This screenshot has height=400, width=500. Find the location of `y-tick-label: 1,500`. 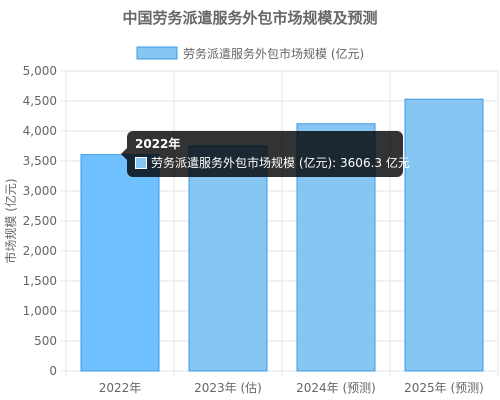

y-tick-label: 1,500 is located at coordinates (40, 281).